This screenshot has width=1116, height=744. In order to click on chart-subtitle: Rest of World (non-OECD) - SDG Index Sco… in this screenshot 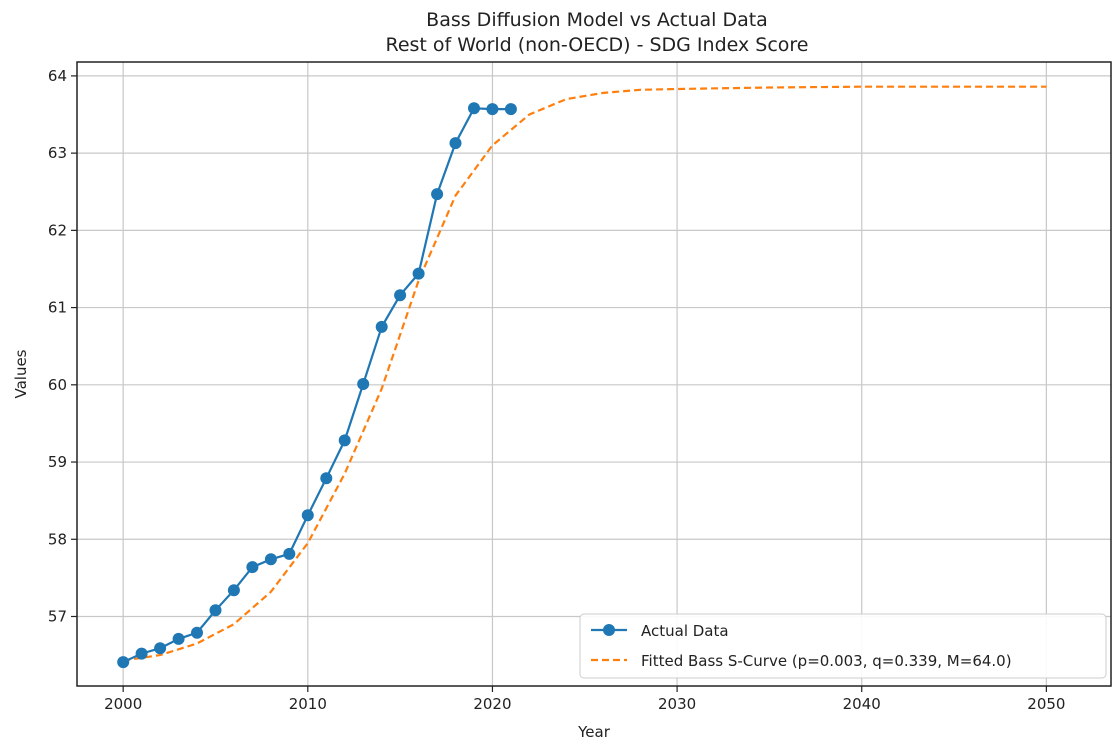, I will do `click(597, 45)`.